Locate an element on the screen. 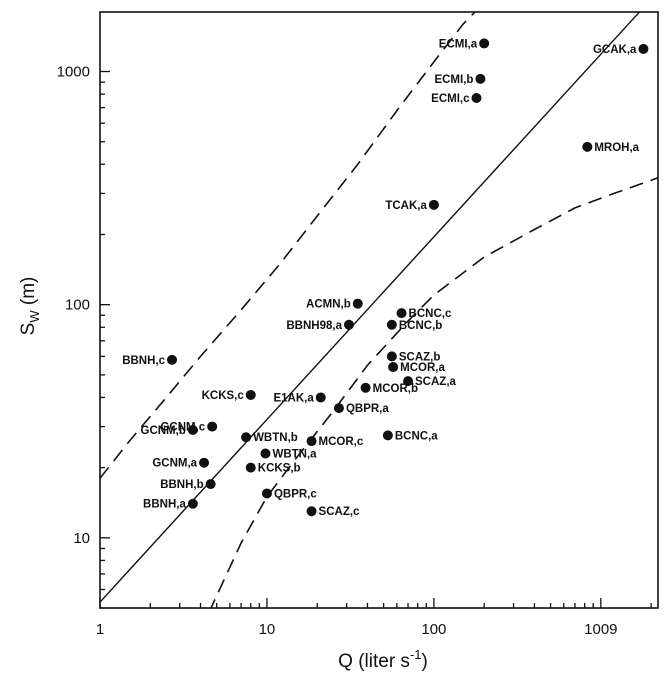  y-axis: 10 100 1000 is located at coordinates (83, 336).